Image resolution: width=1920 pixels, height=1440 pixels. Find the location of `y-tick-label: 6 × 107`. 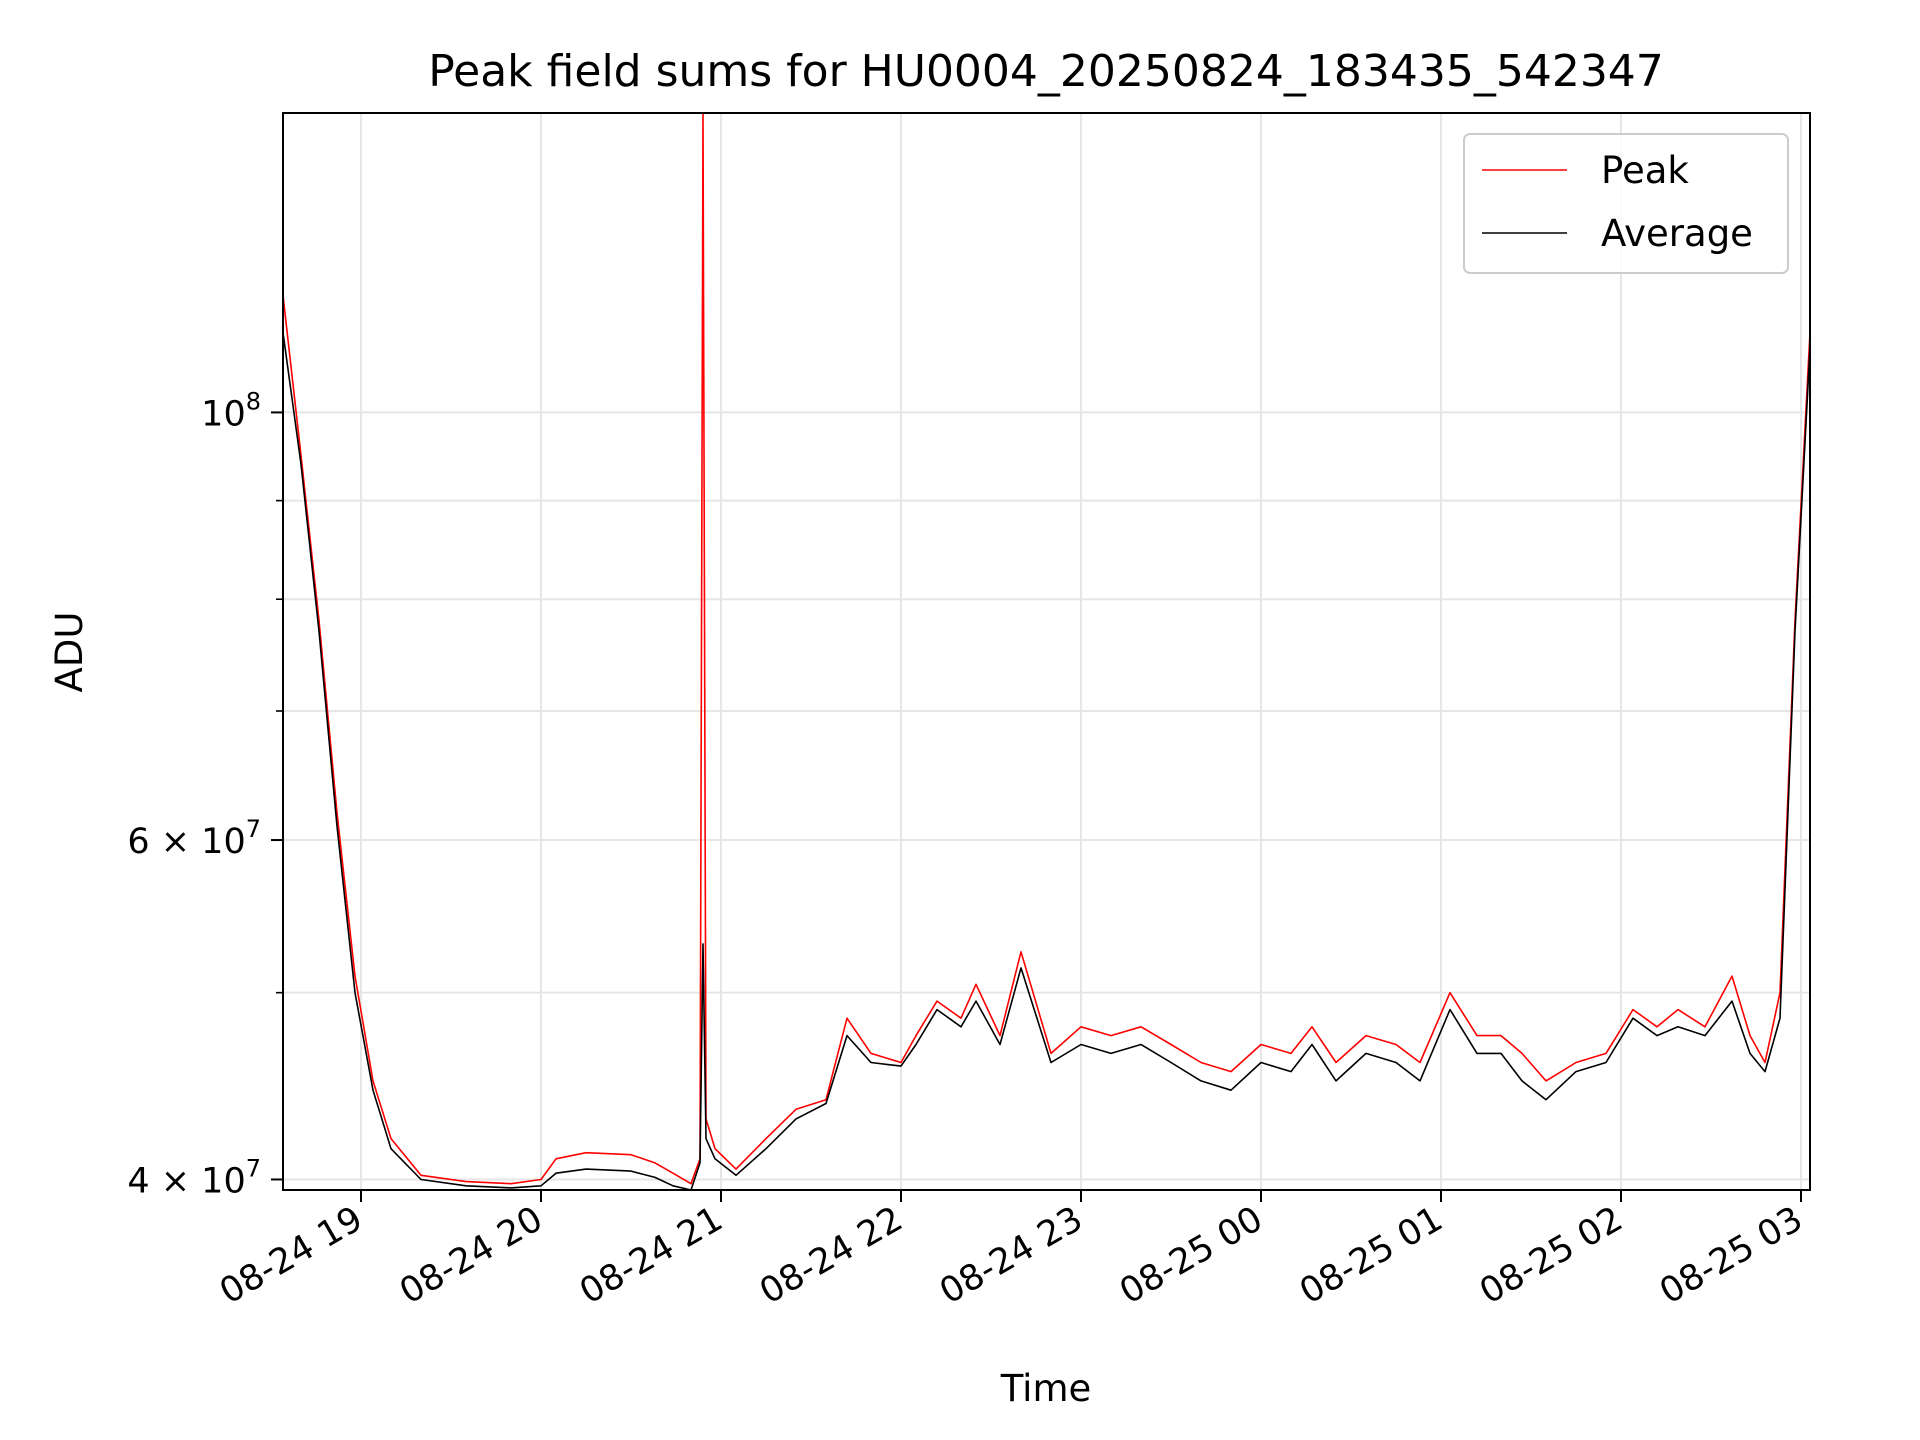

y-tick-label: 6 × 107 is located at coordinates (194, 838).